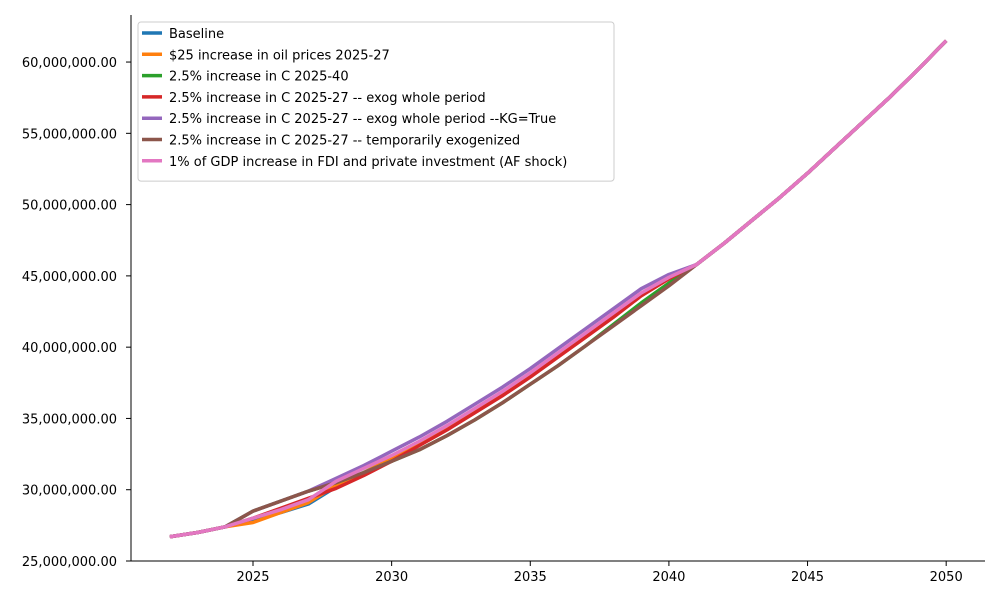  What do you see at coordinates (69, 348) in the screenshot?
I see `y-tick-label: 40,000,000.00` at bounding box center [69, 348].